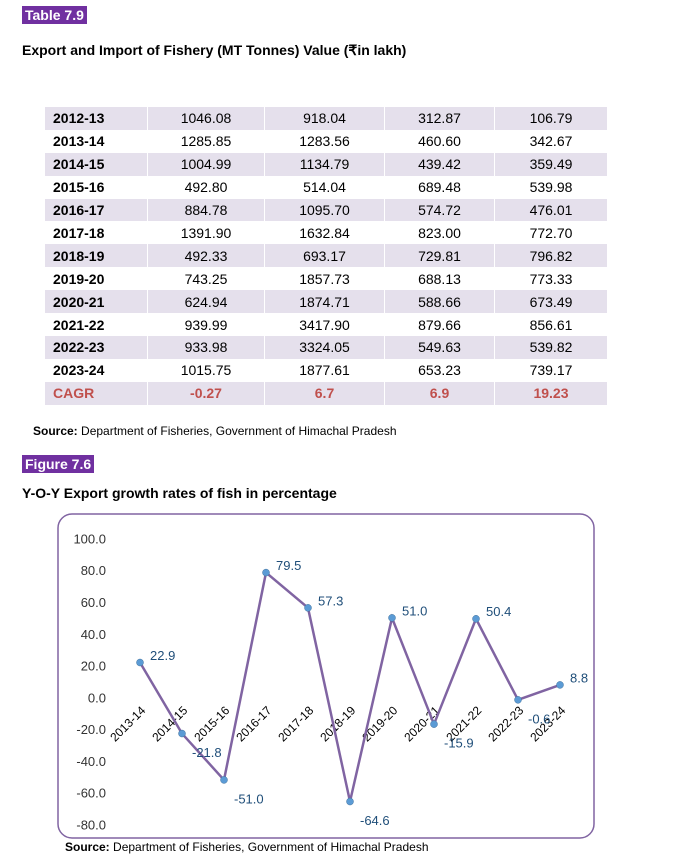  I want to click on y-tick-label: 40.0, so click(93, 634).